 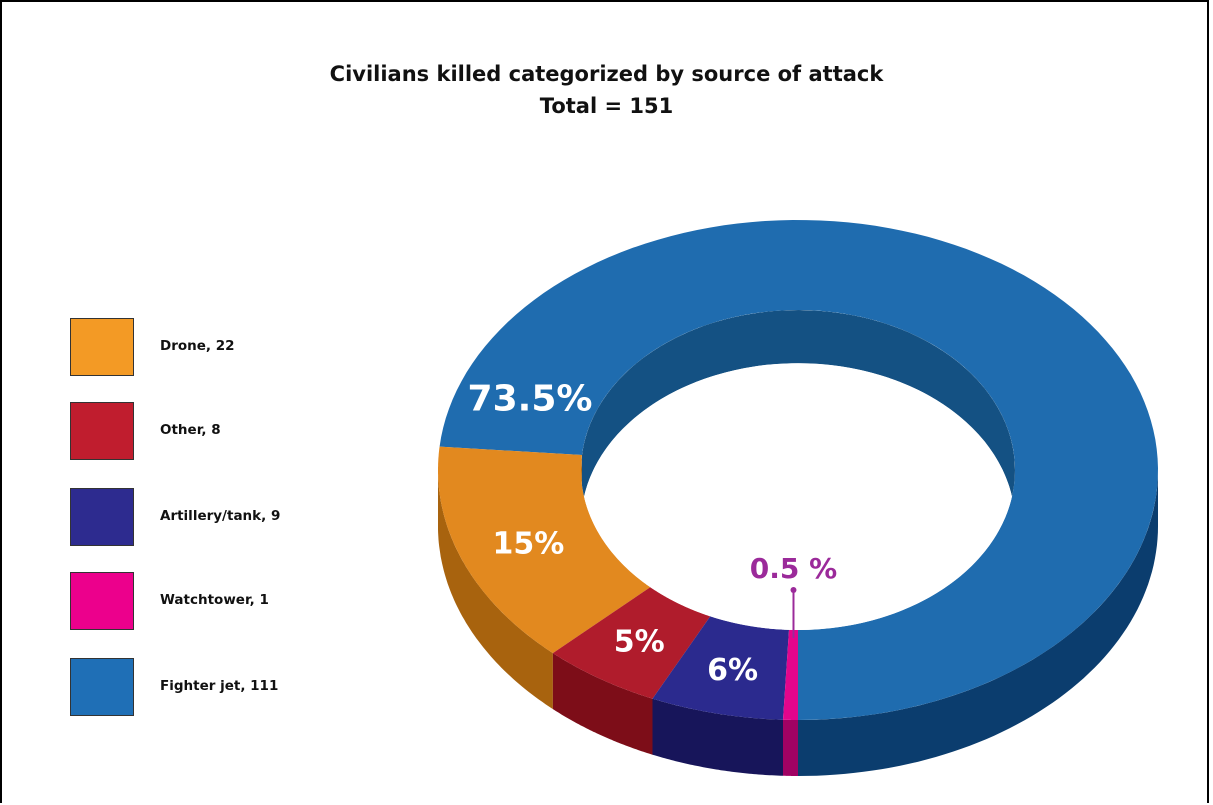 I want to click on watchtower-callout-dot, so click(x=793, y=589).